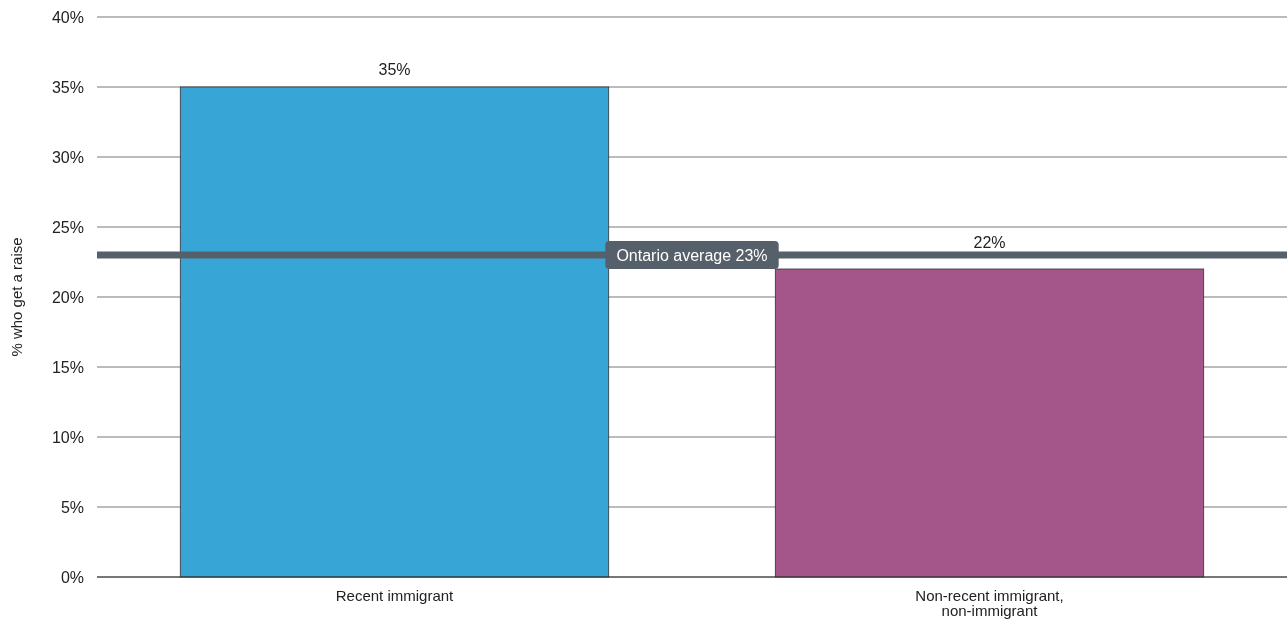 The image size is (1287, 633). Describe the element at coordinates (72, 577) in the screenshot. I see `y-tick-label: 0%` at that location.